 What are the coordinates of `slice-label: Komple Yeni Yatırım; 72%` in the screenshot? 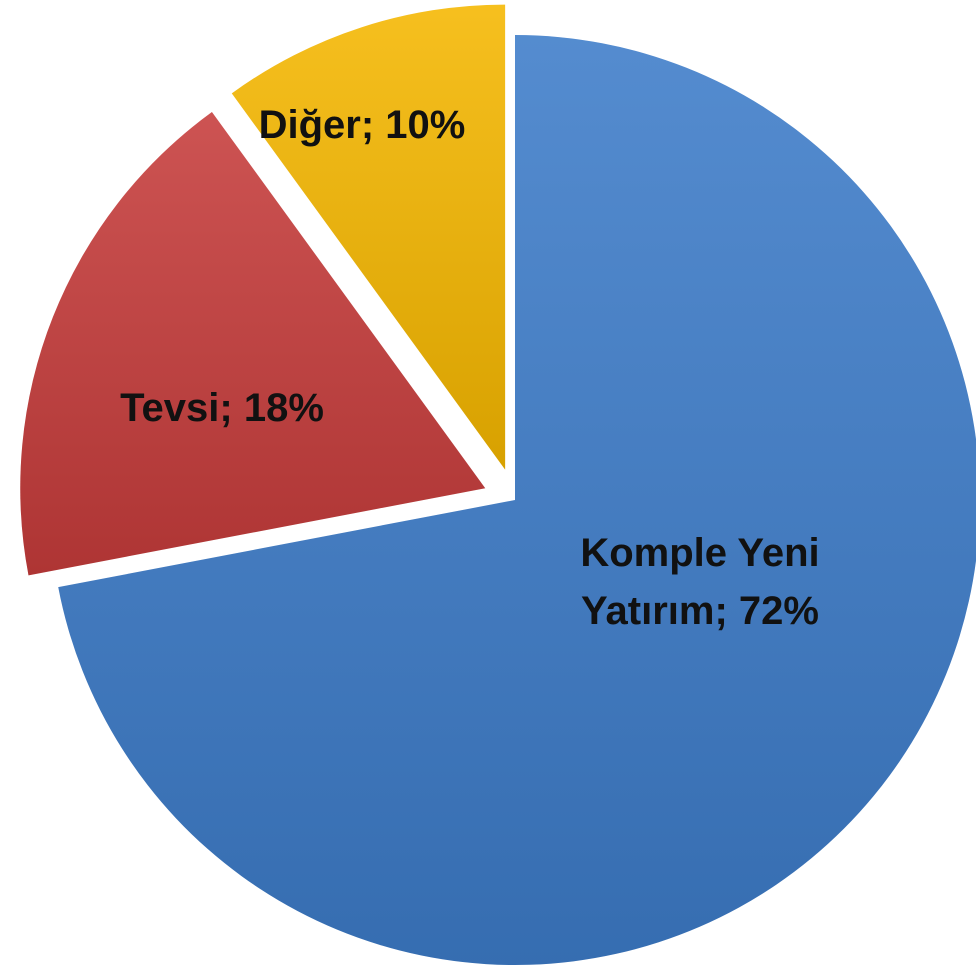 It's located at (700, 582).